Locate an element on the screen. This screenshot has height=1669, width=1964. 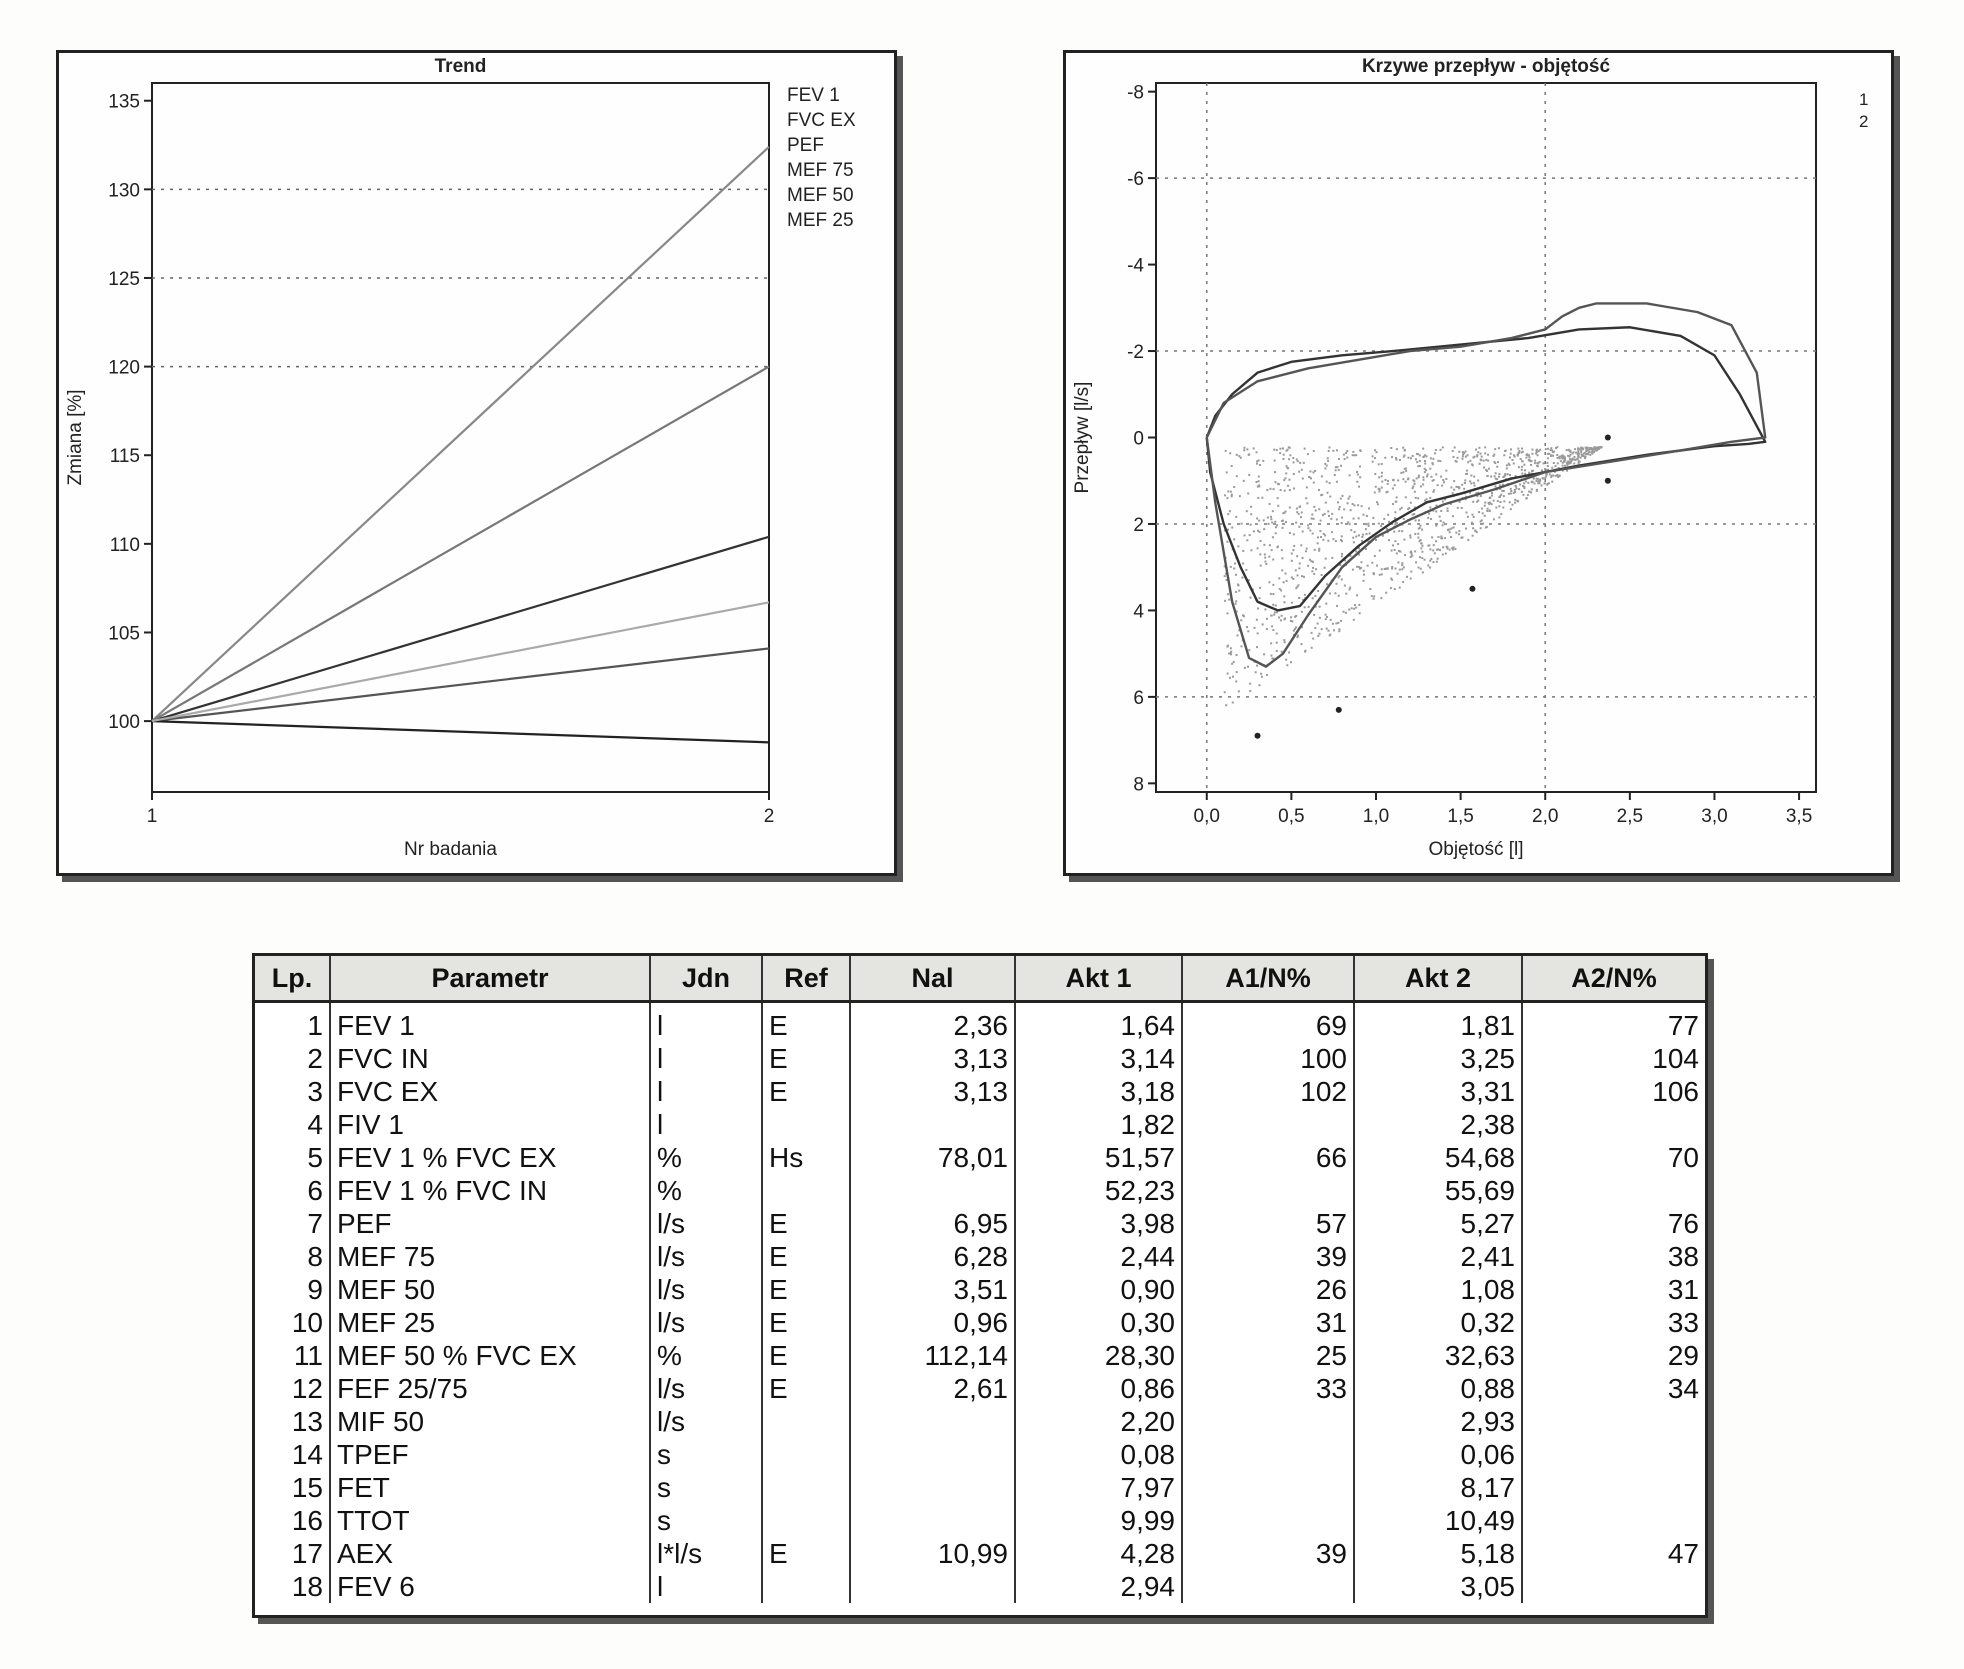
cell-a2n: 34 is located at coordinates (1683, 1388).